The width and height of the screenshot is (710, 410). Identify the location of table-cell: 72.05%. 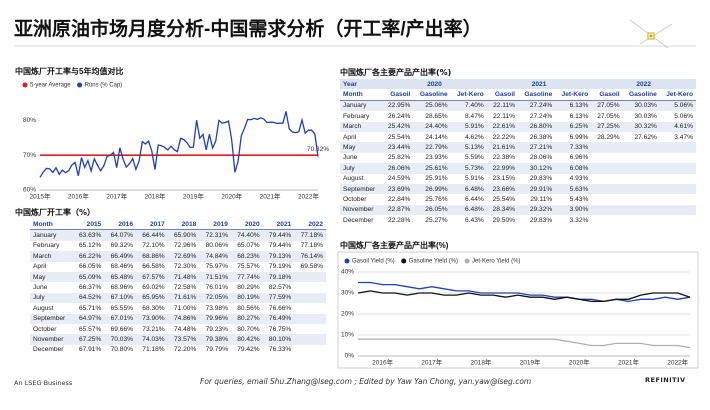
(216, 298).